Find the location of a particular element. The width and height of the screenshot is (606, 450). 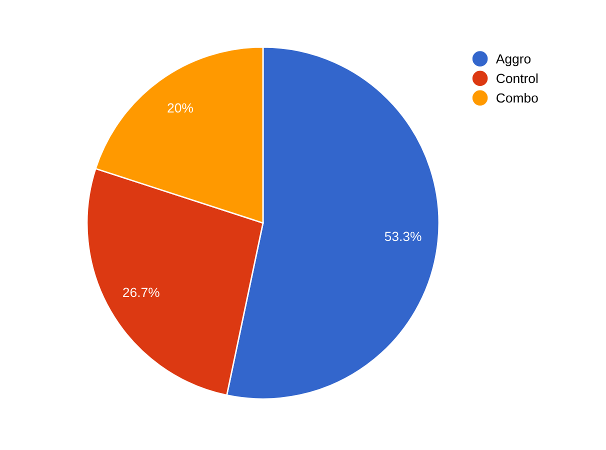

data-label: 26.7% is located at coordinates (141, 293).